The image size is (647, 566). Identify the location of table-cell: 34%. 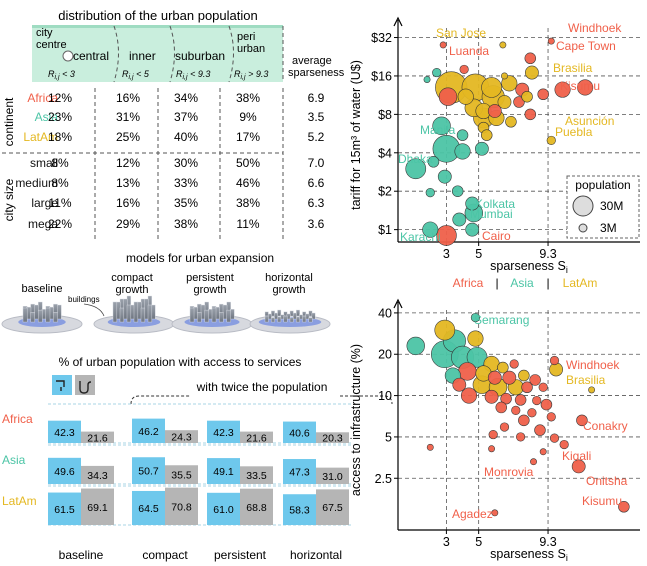
(186, 98).